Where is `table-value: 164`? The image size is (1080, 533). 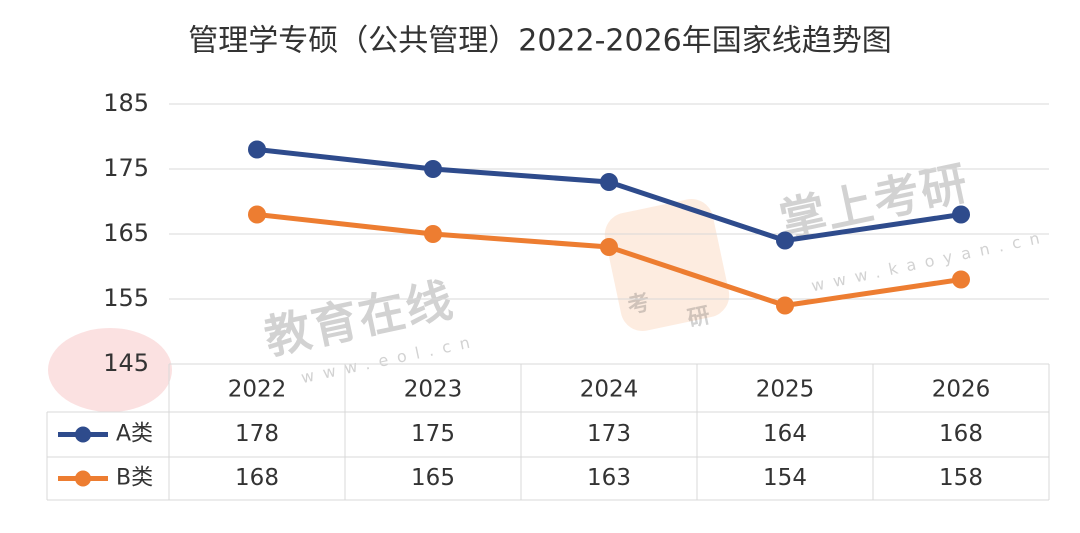 table-value: 164 is located at coordinates (785, 434).